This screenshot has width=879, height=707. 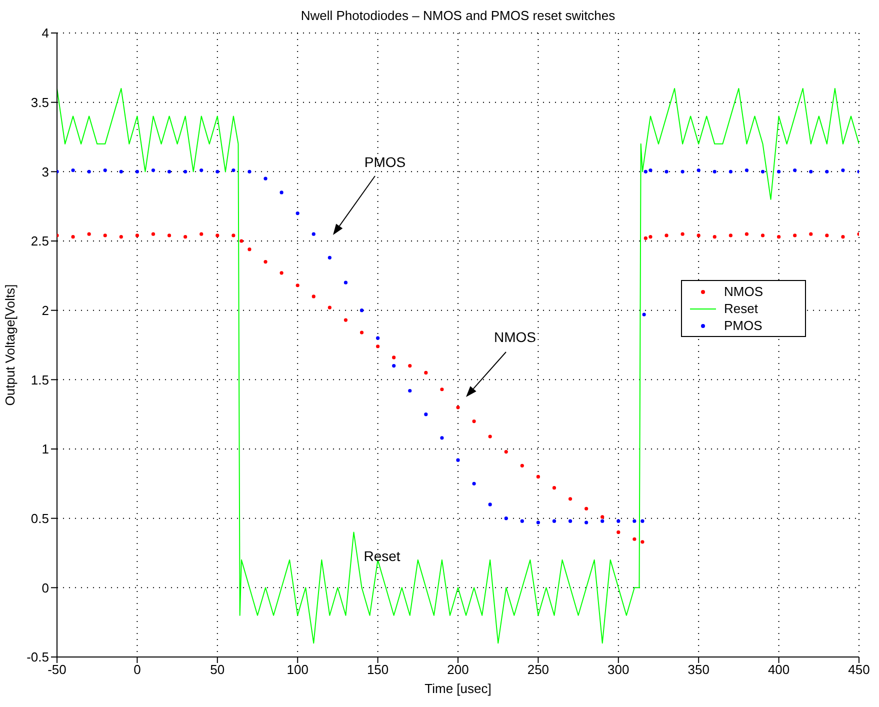 I want to click on y-tick-label: 3.5, so click(x=39, y=102).